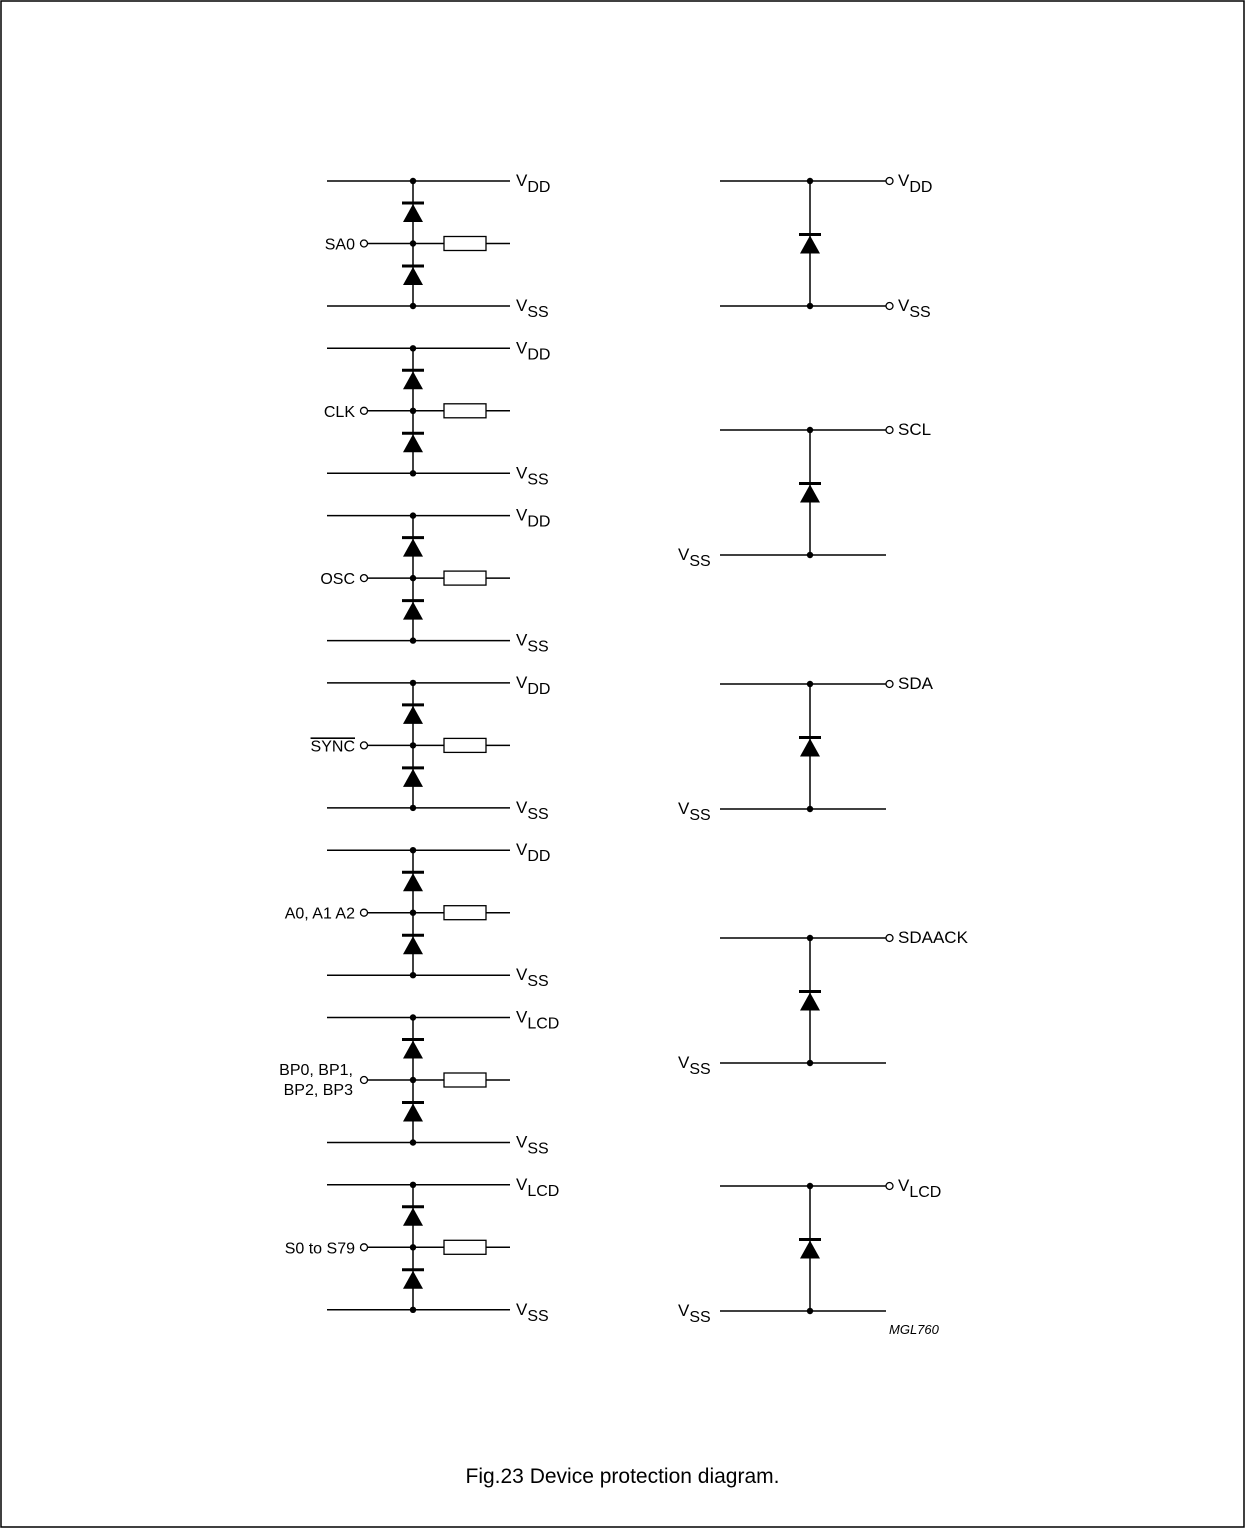 Image resolution: width=1245 pixels, height=1528 pixels. I want to click on pin-label: S0 to S79, so click(320, 1248).